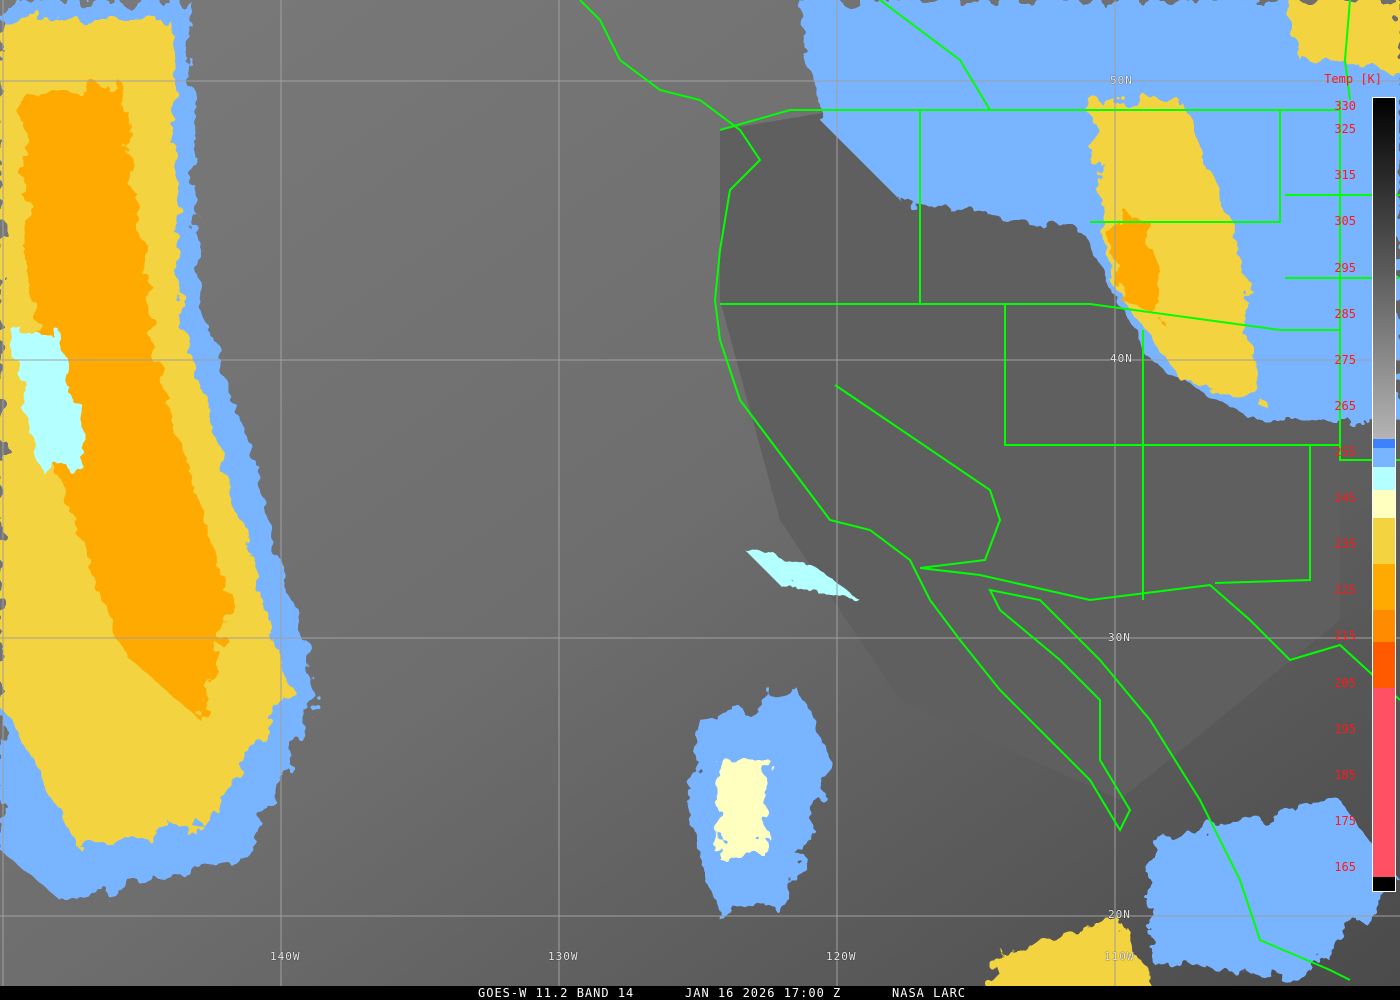 The height and width of the screenshot is (1000, 1400). What do you see at coordinates (1345, 106) in the screenshot?
I see `colorbar-tick-label: 330` at bounding box center [1345, 106].